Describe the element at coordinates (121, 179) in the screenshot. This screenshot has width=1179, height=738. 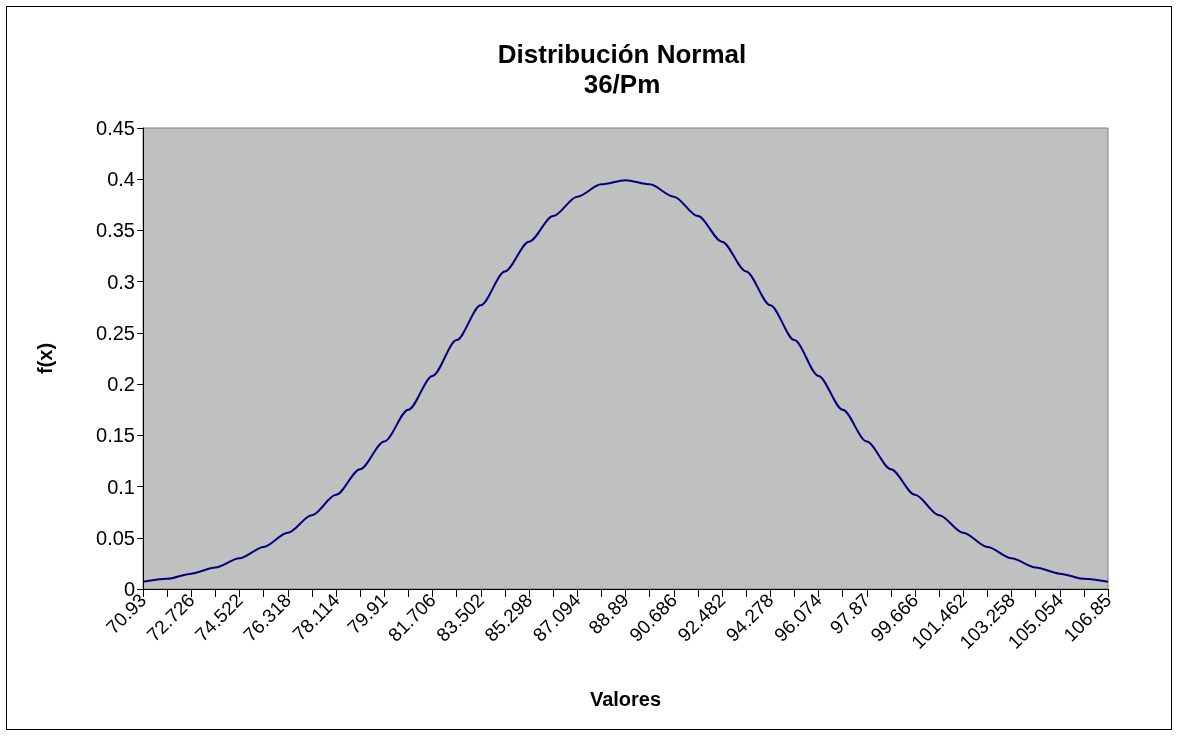
I see `y-tick-label: 0.4` at that location.